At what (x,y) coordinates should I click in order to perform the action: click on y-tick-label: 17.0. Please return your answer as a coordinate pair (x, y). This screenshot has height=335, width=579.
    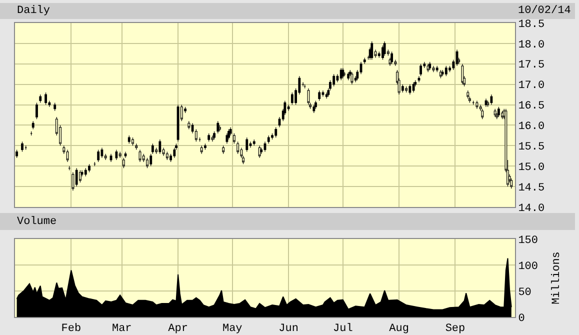
    Looking at the image, I should click on (531, 86).